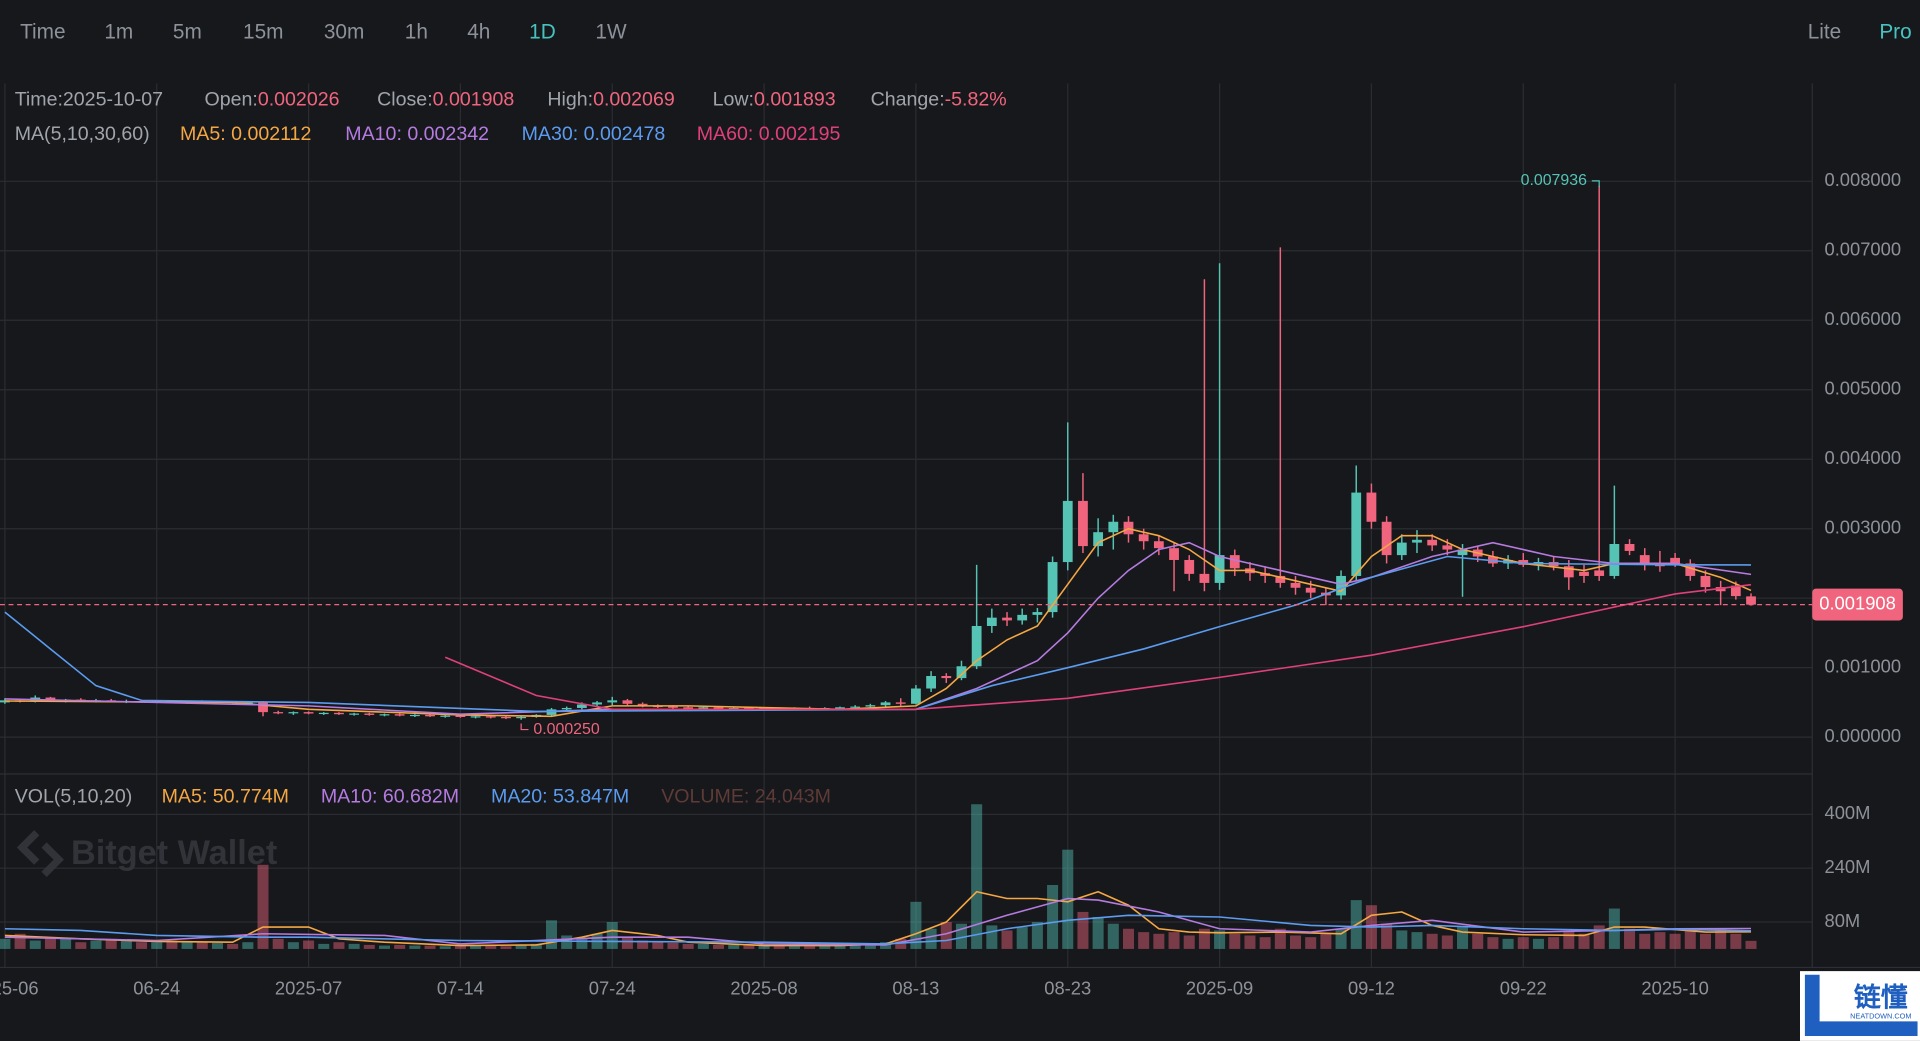 The width and height of the screenshot is (1920, 1041). Describe the element at coordinates (542, 32) in the screenshot. I see `interval-tab: 1D` at that location.